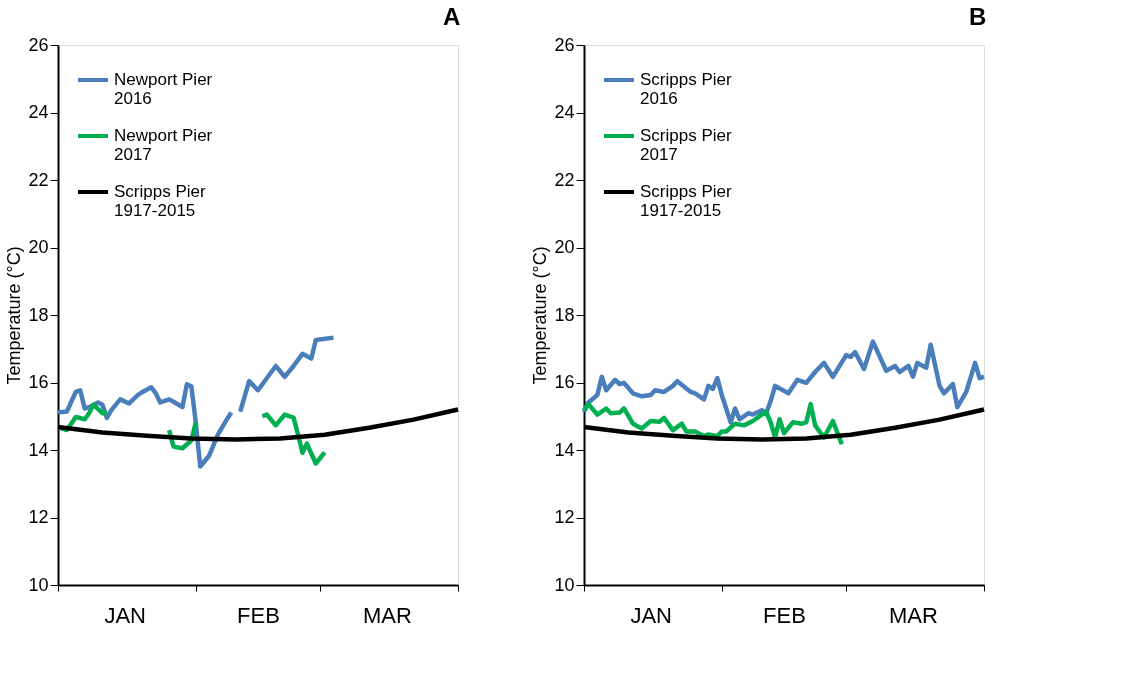  What do you see at coordinates (977, 16) in the screenshot?
I see `chart-title: B` at bounding box center [977, 16].